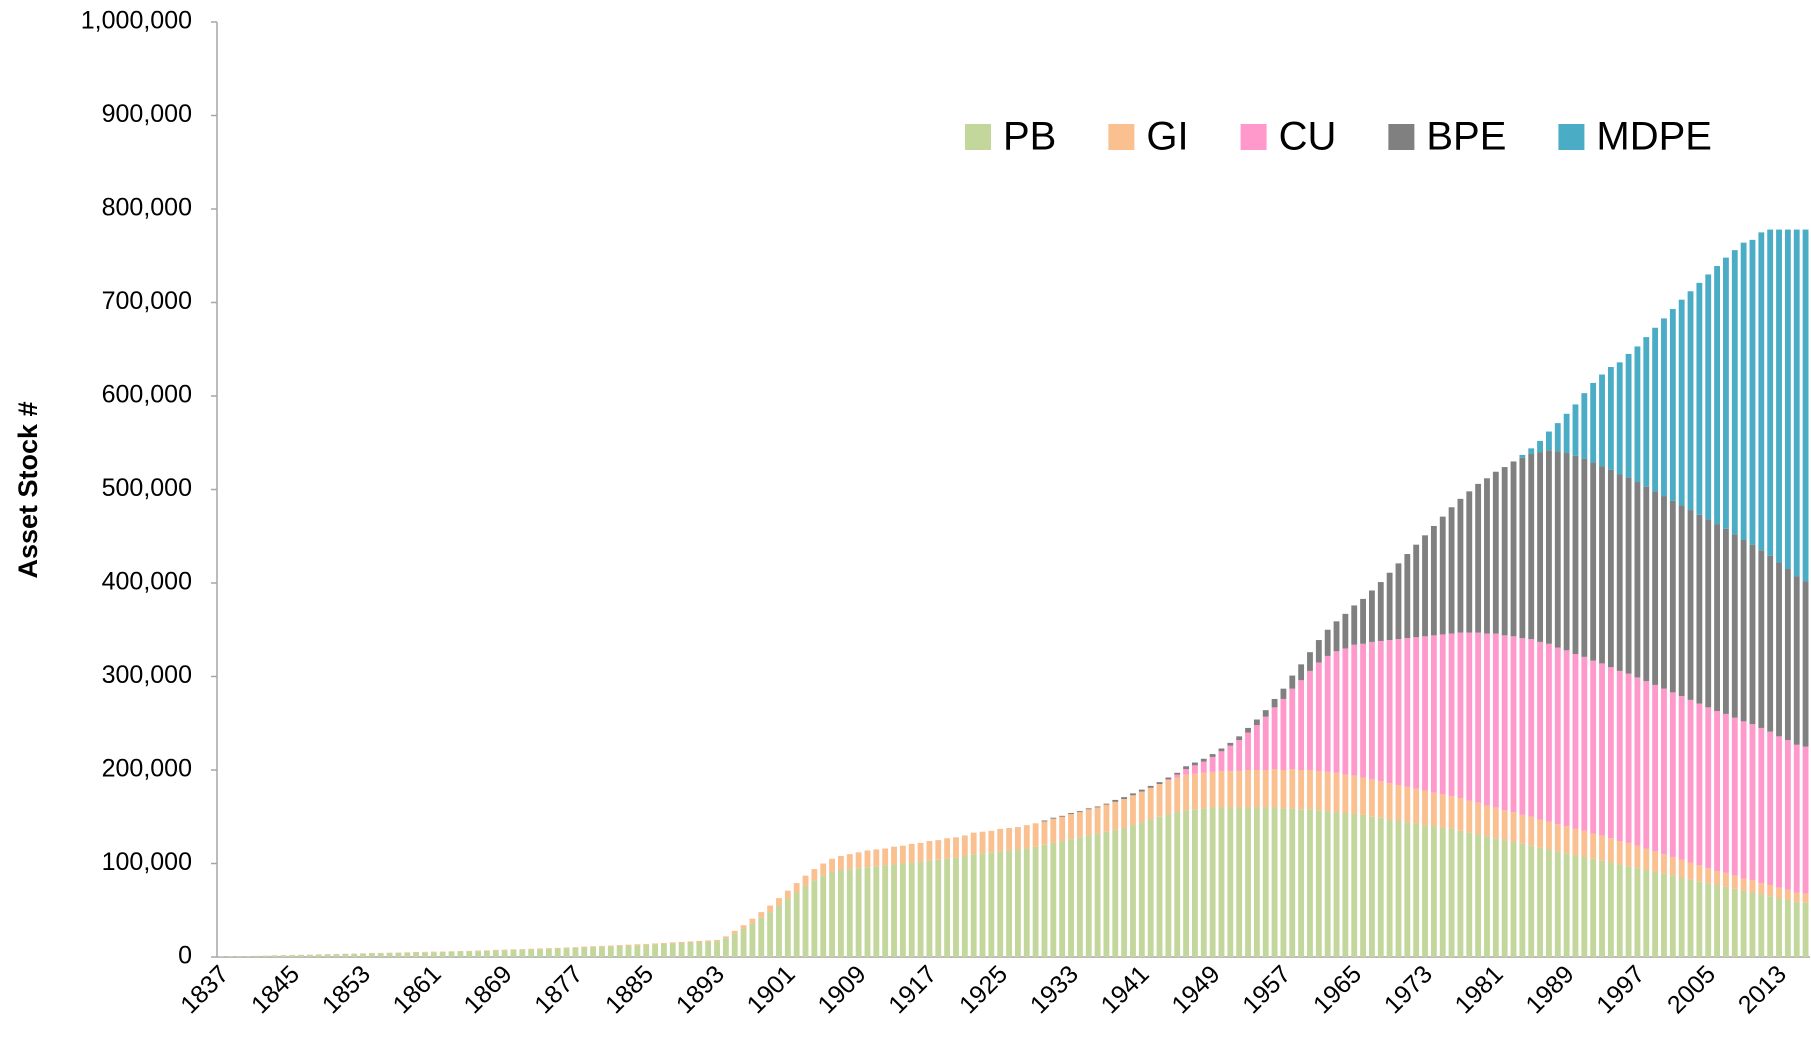  I want to click on x-tick-label: 1885, so click(629, 989).